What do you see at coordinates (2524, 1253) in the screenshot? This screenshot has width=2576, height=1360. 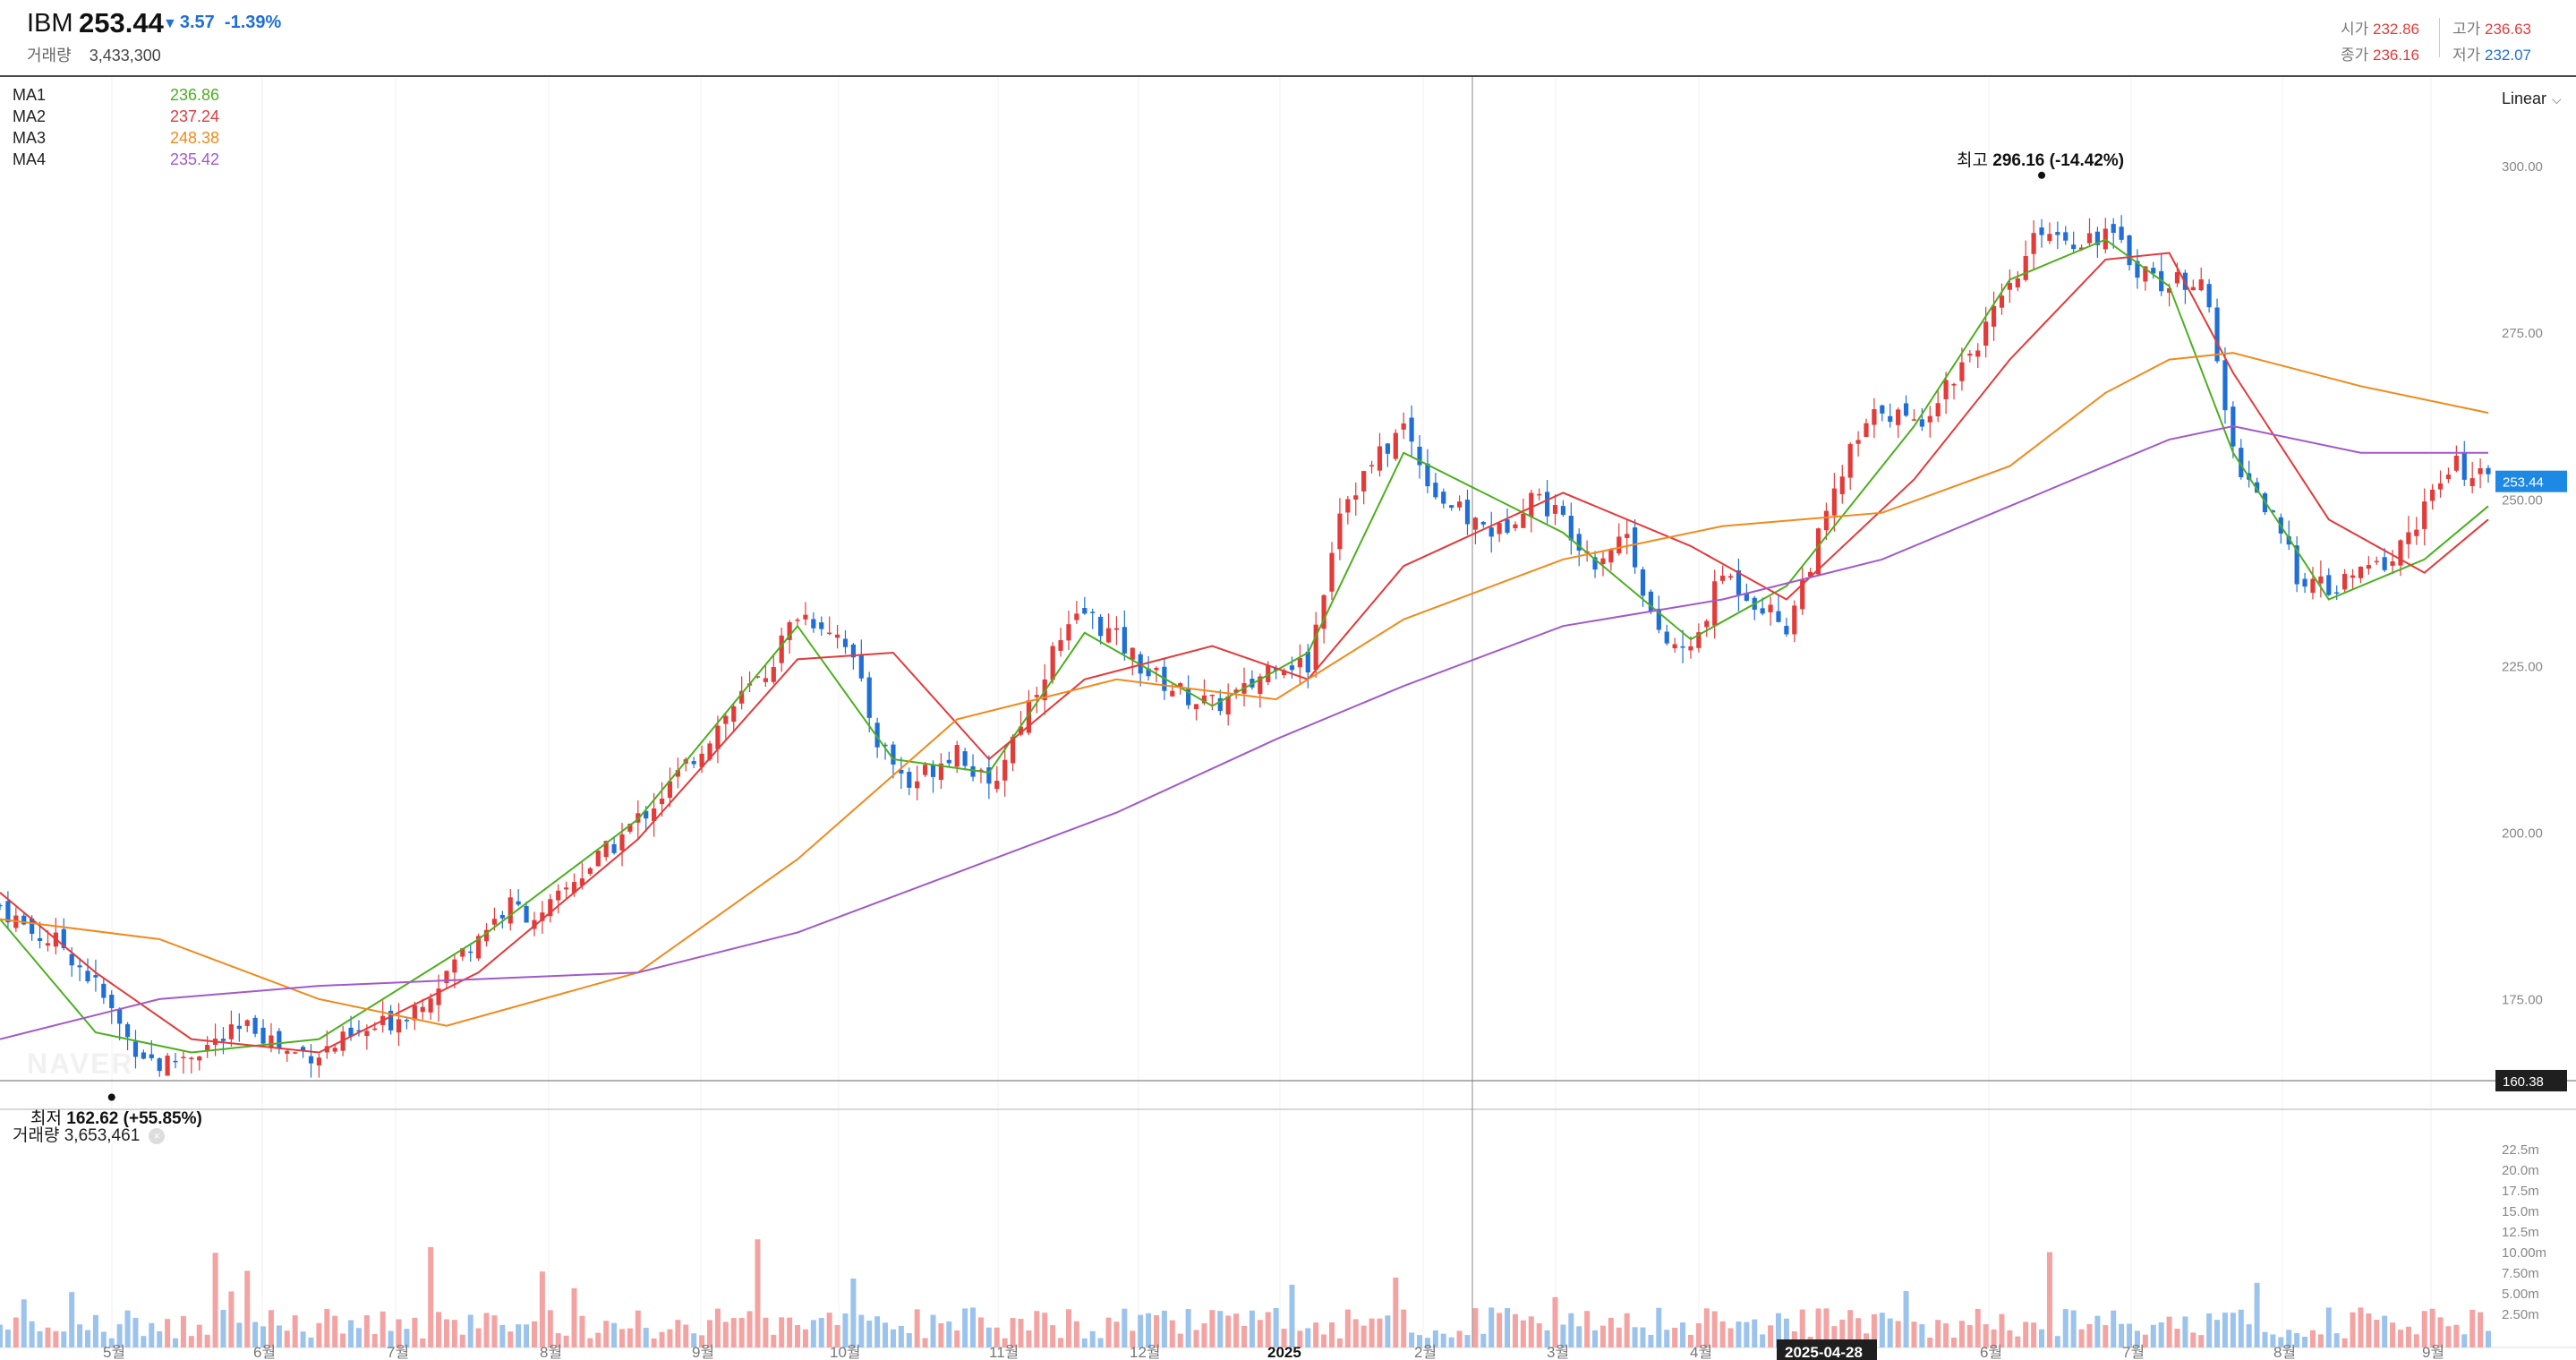 I see `volume-tick: 10.00m` at bounding box center [2524, 1253].